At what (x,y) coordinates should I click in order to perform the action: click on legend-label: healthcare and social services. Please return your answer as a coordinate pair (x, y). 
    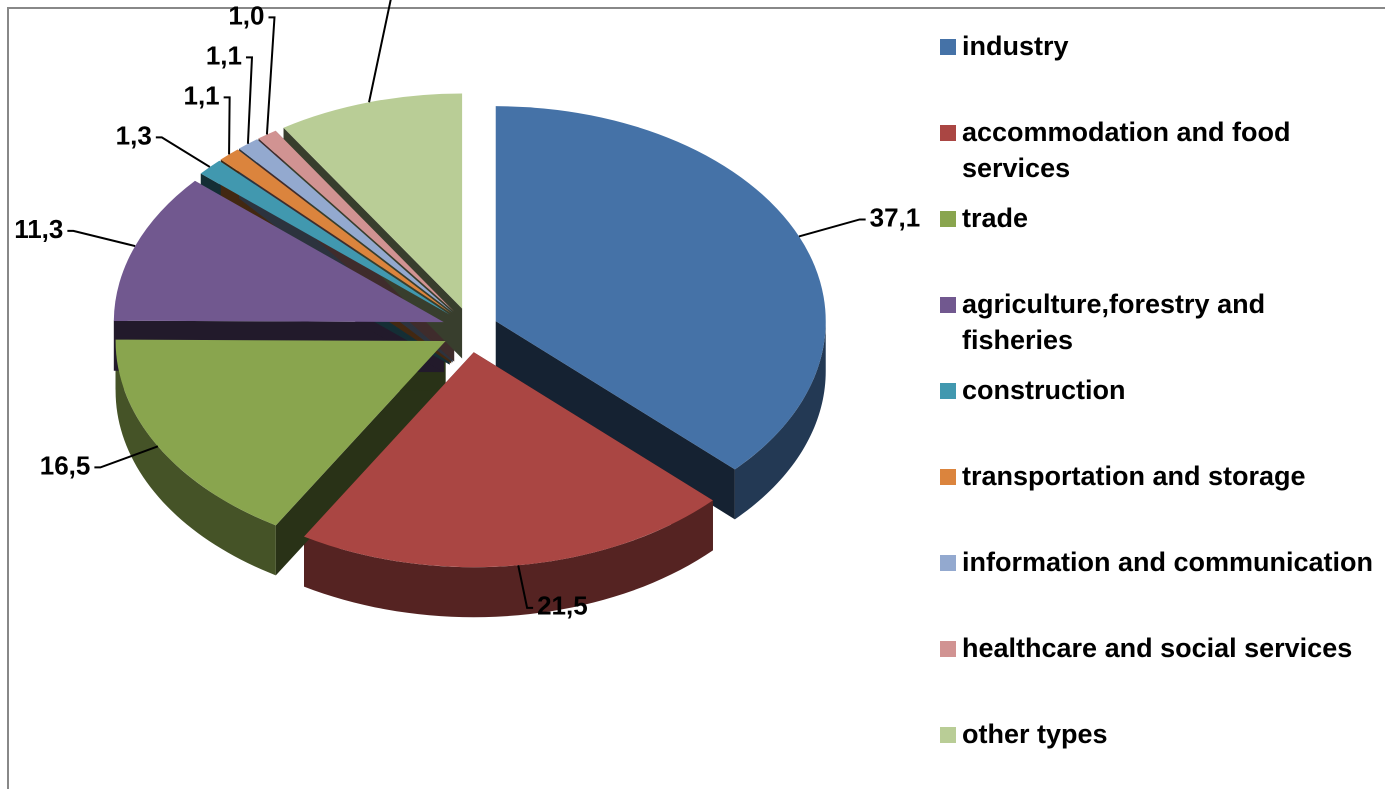
    Looking at the image, I should click on (1157, 648).